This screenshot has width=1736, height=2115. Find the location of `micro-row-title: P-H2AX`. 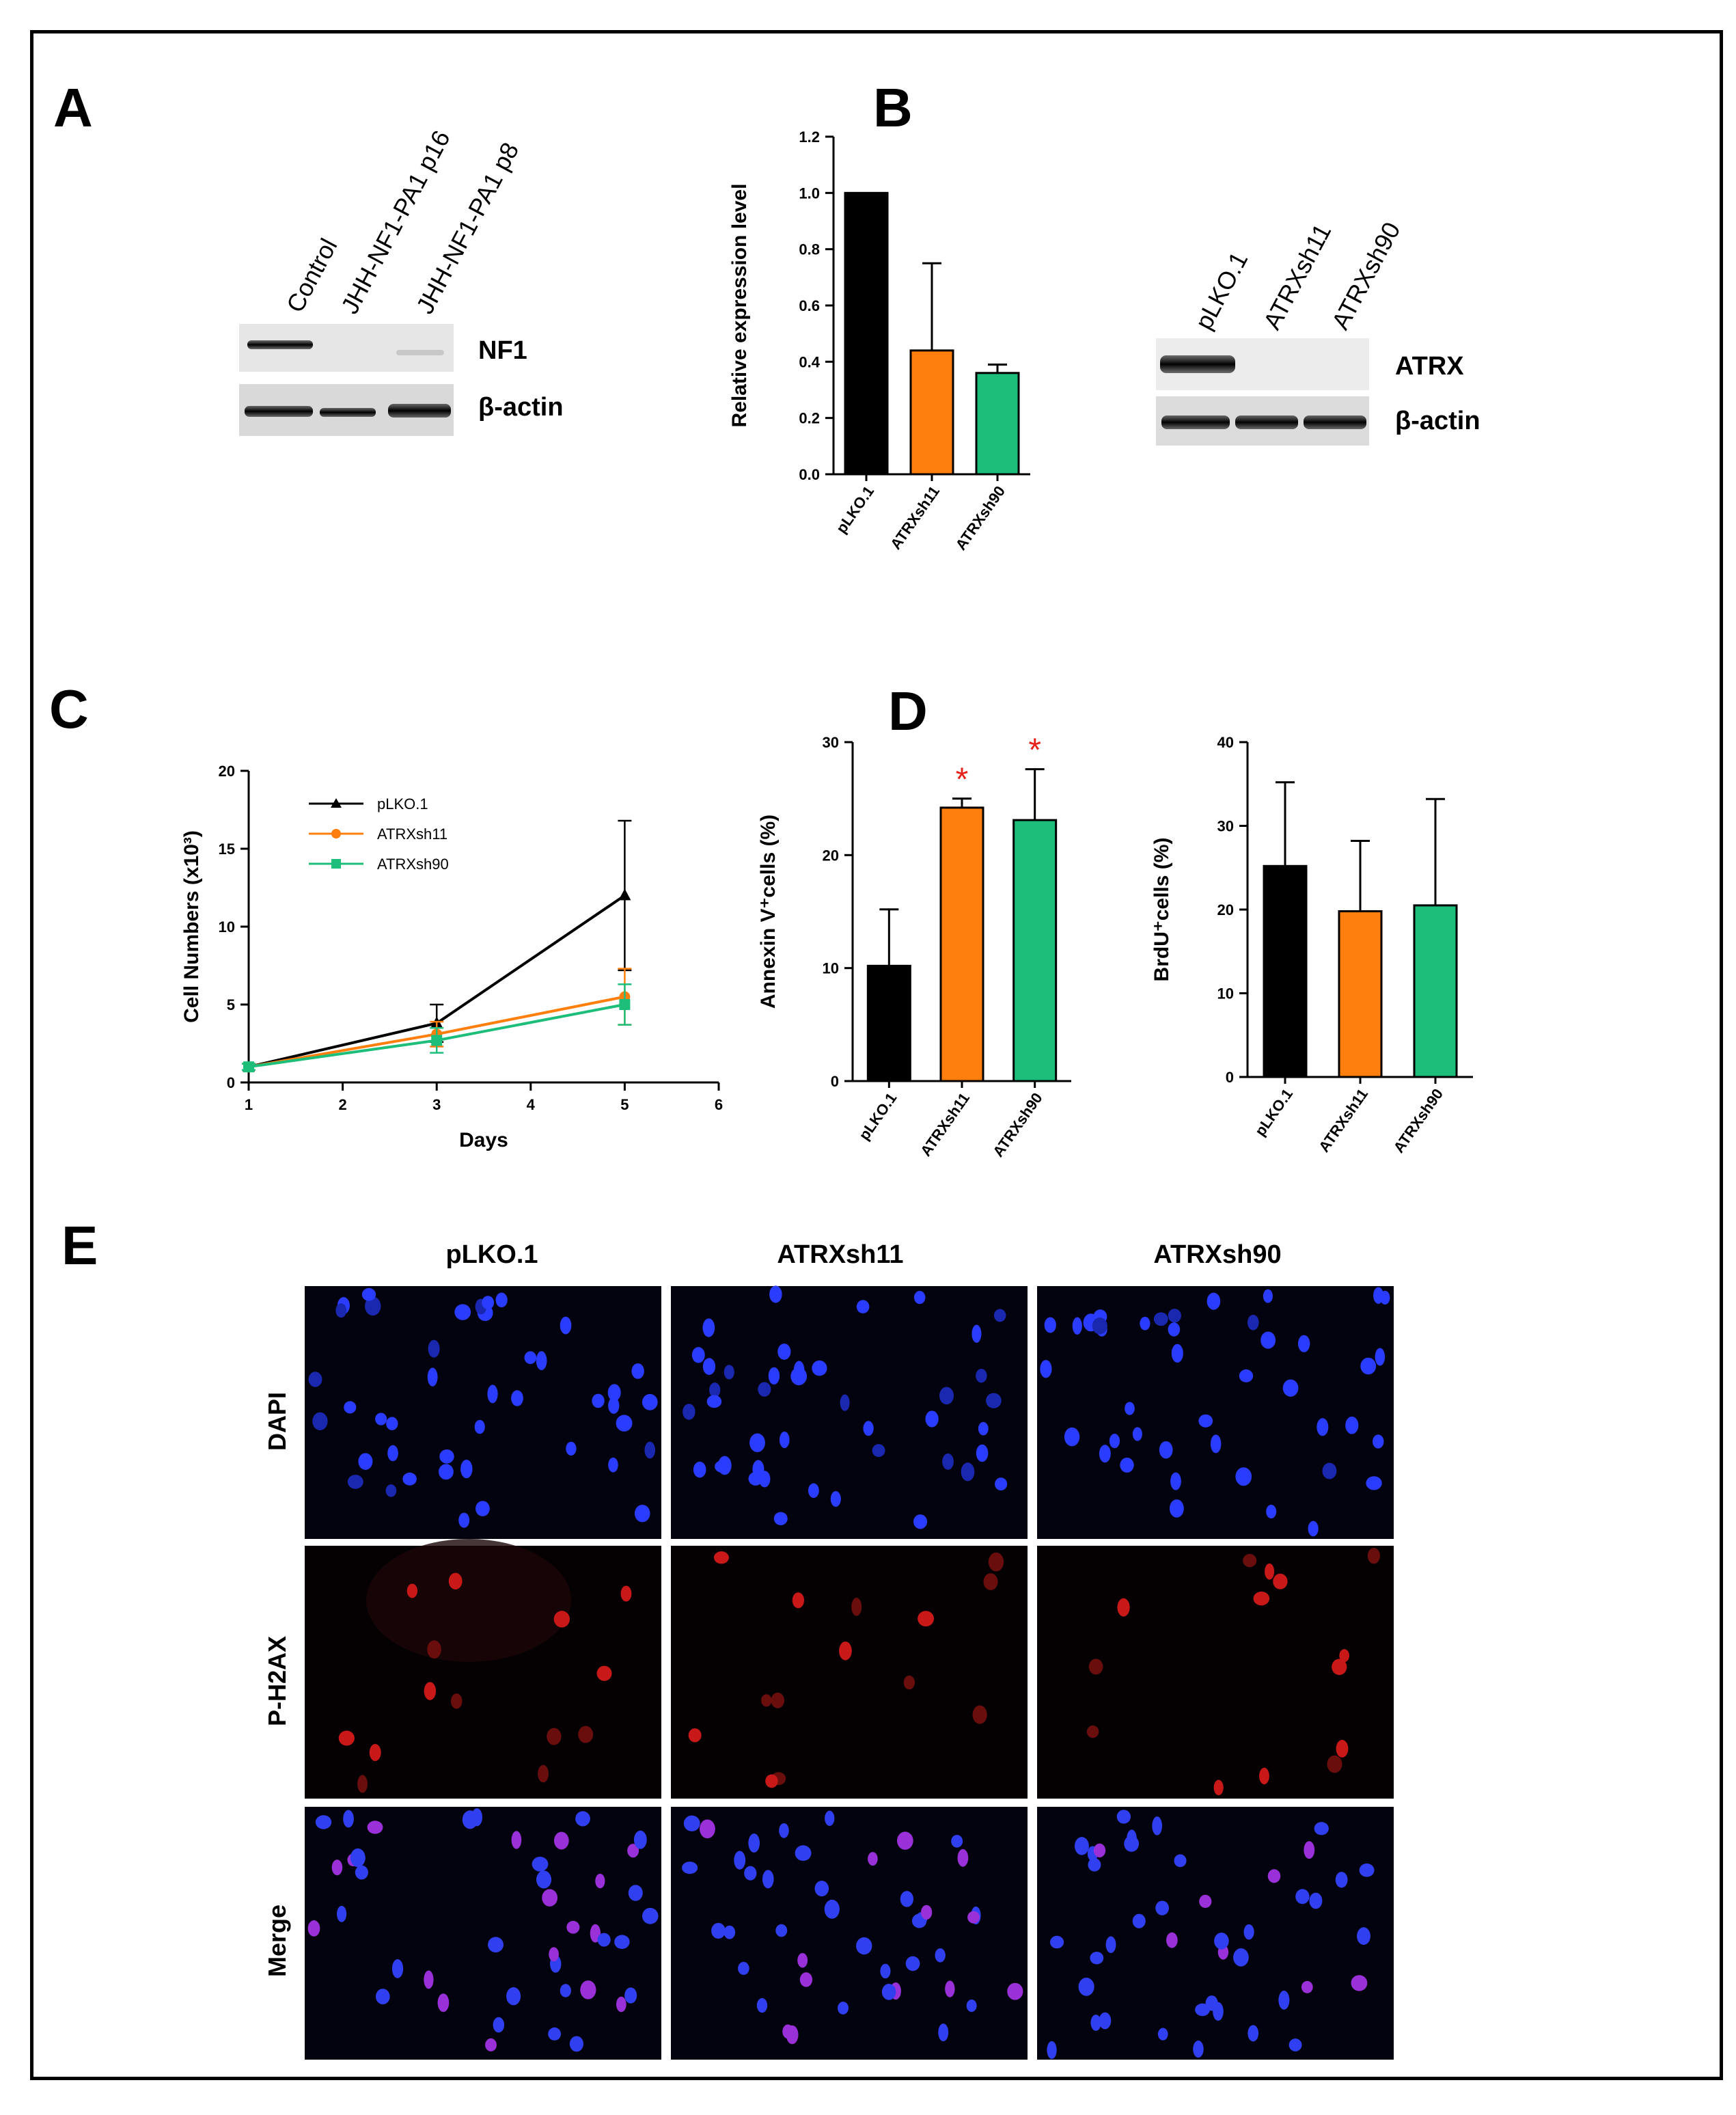

micro-row-title: P-H2AX is located at coordinates (277, 1681).